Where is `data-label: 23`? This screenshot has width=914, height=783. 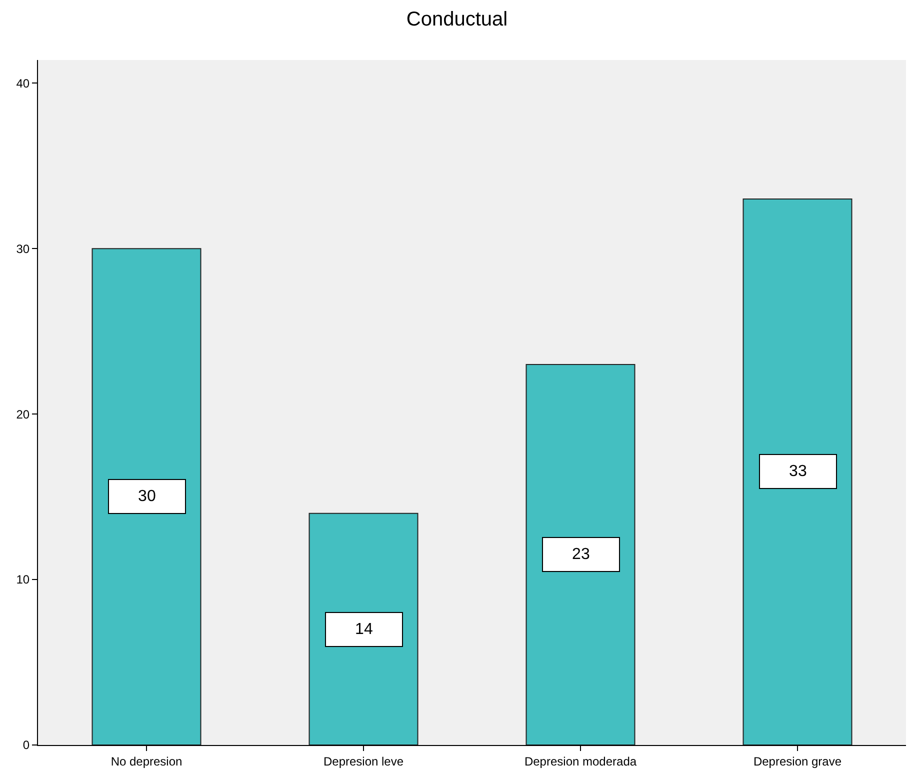 data-label: 23 is located at coordinates (581, 554).